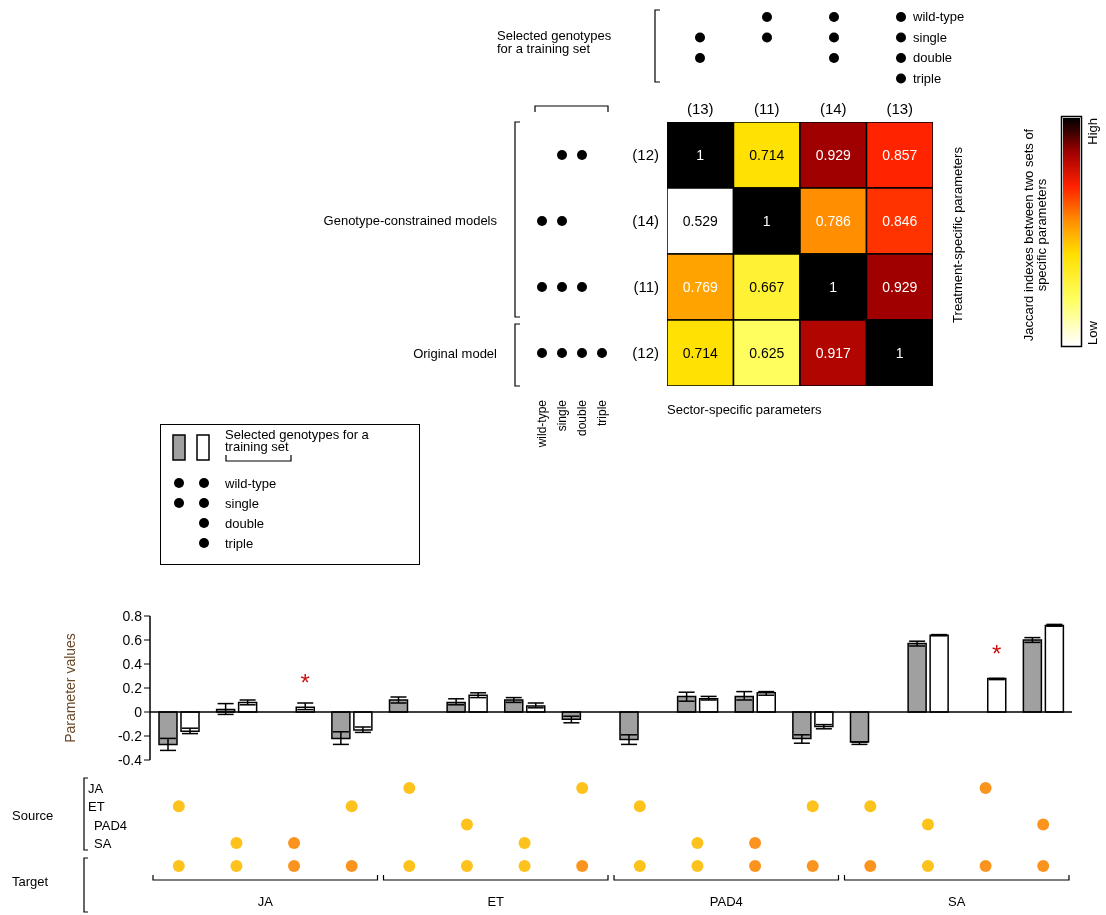 This screenshot has width=1106, height=915. What do you see at coordinates (30, 881) in the screenshot?
I see `text: Target` at bounding box center [30, 881].